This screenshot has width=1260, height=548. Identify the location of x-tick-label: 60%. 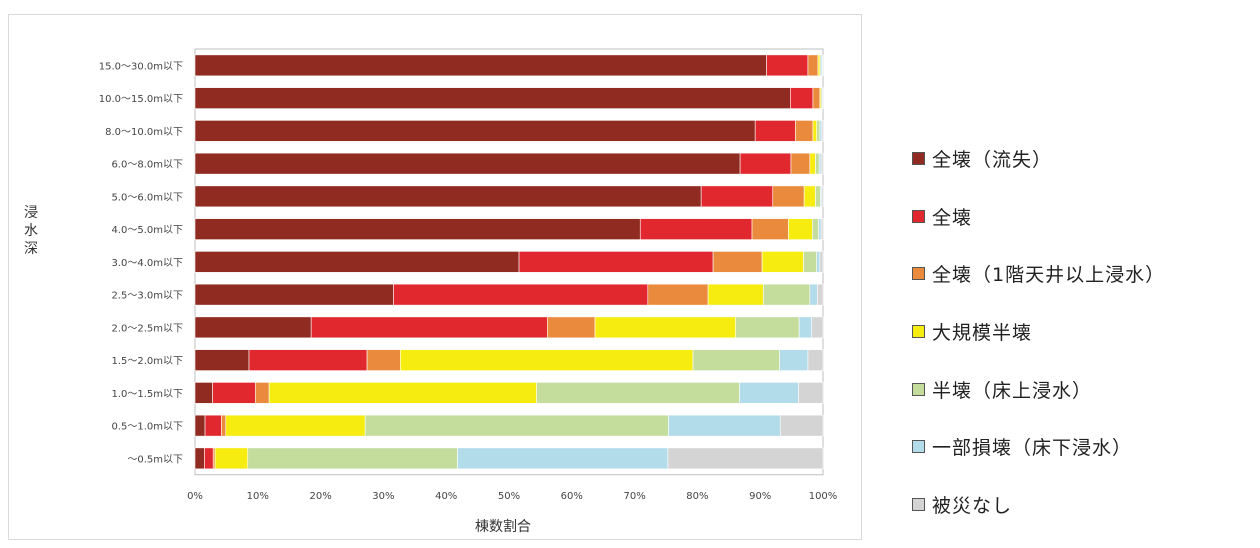
(572, 496).